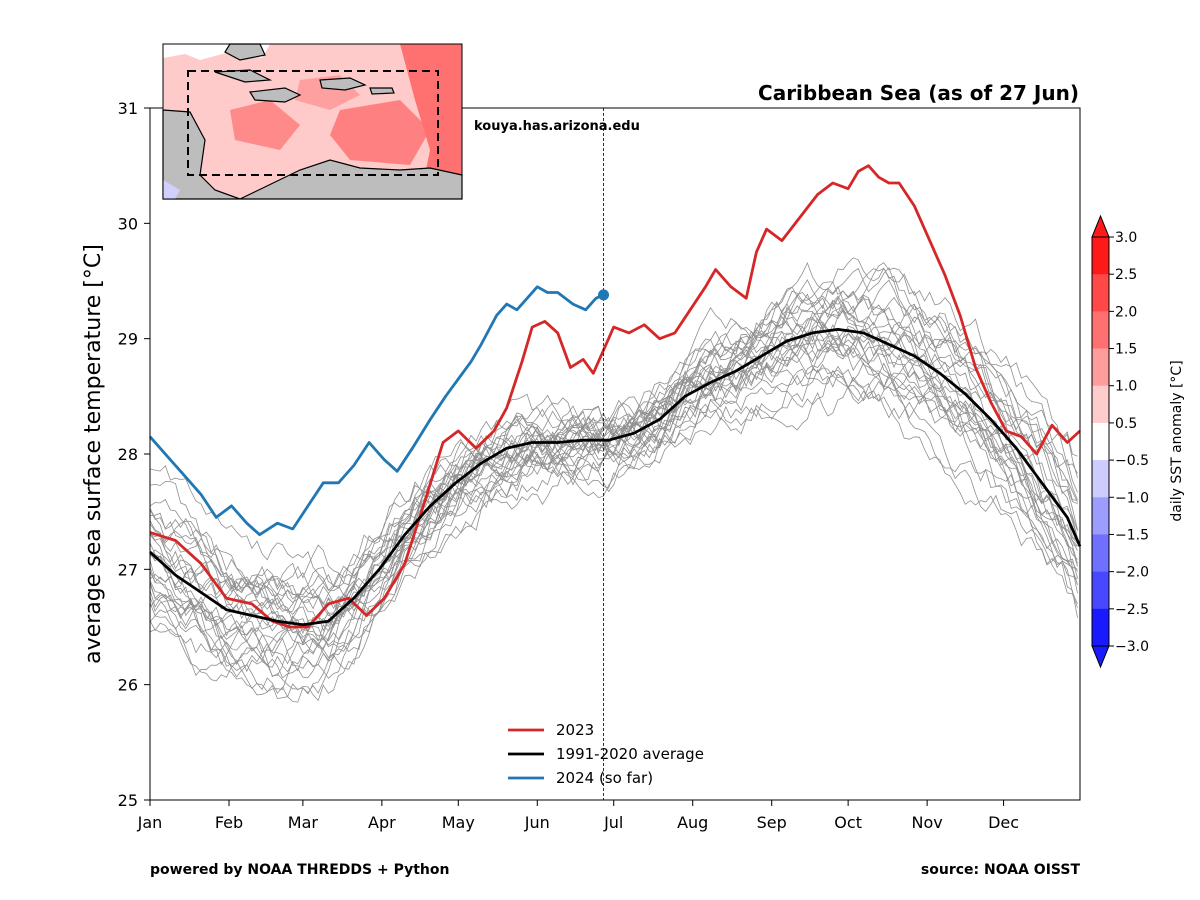  What do you see at coordinates (630, 754) in the screenshot?
I see `legend-label: 1991-2020 average` at bounding box center [630, 754].